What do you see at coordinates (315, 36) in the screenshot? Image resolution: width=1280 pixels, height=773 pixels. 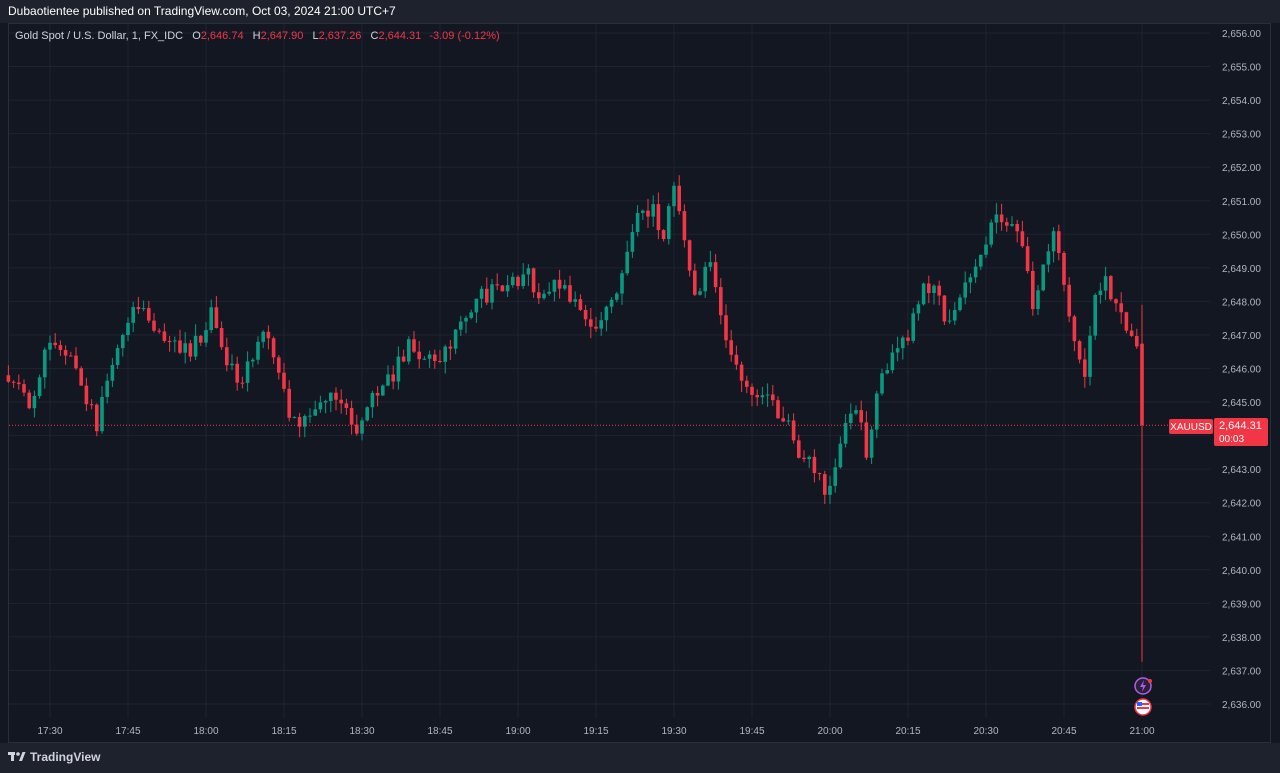 I see `low-label: L` at bounding box center [315, 36].